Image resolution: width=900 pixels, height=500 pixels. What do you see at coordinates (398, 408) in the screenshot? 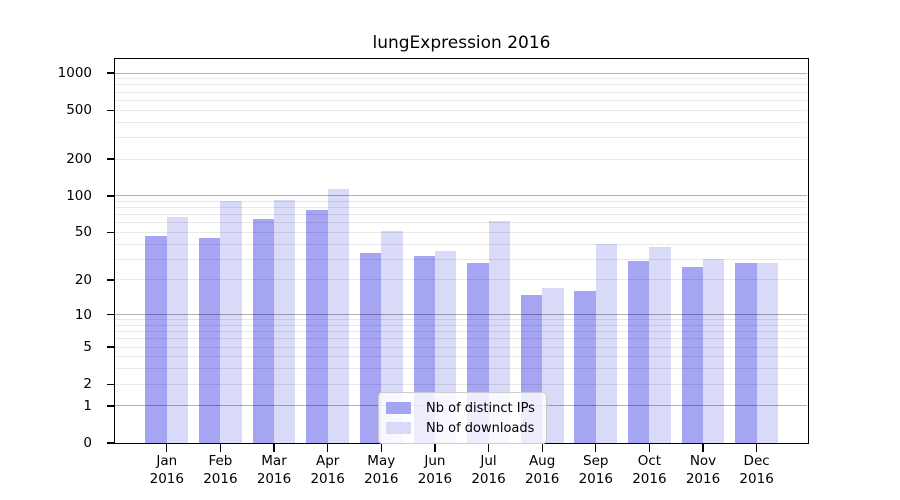
I see `legend-swatch-distinct-ips` at bounding box center [398, 408].